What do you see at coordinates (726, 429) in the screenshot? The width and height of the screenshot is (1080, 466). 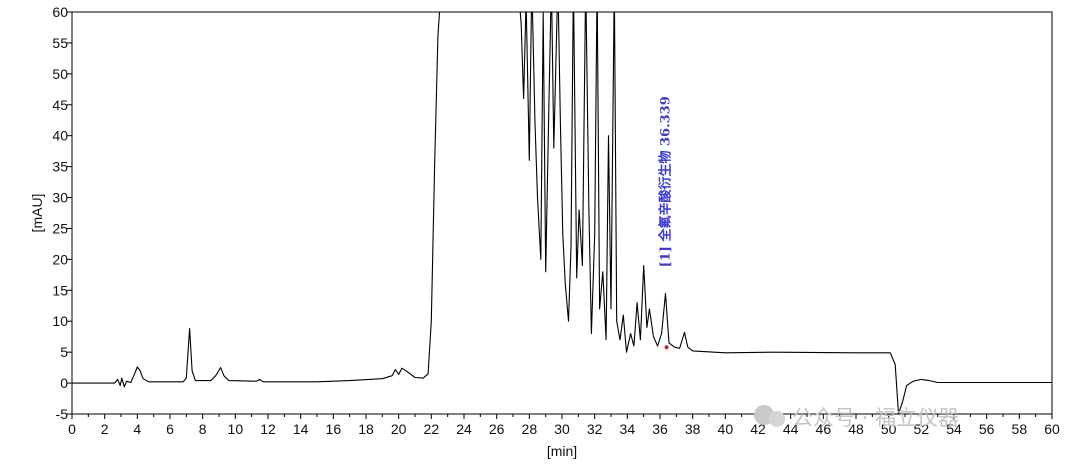 I see `x-tick-label: 40` at bounding box center [726, 429].